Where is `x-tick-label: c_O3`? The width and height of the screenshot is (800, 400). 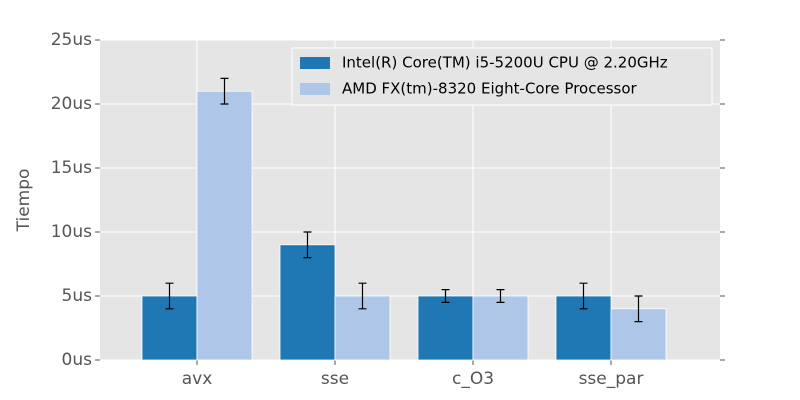 x-tick-label: c_O3 is located at coordinates (473, 379).